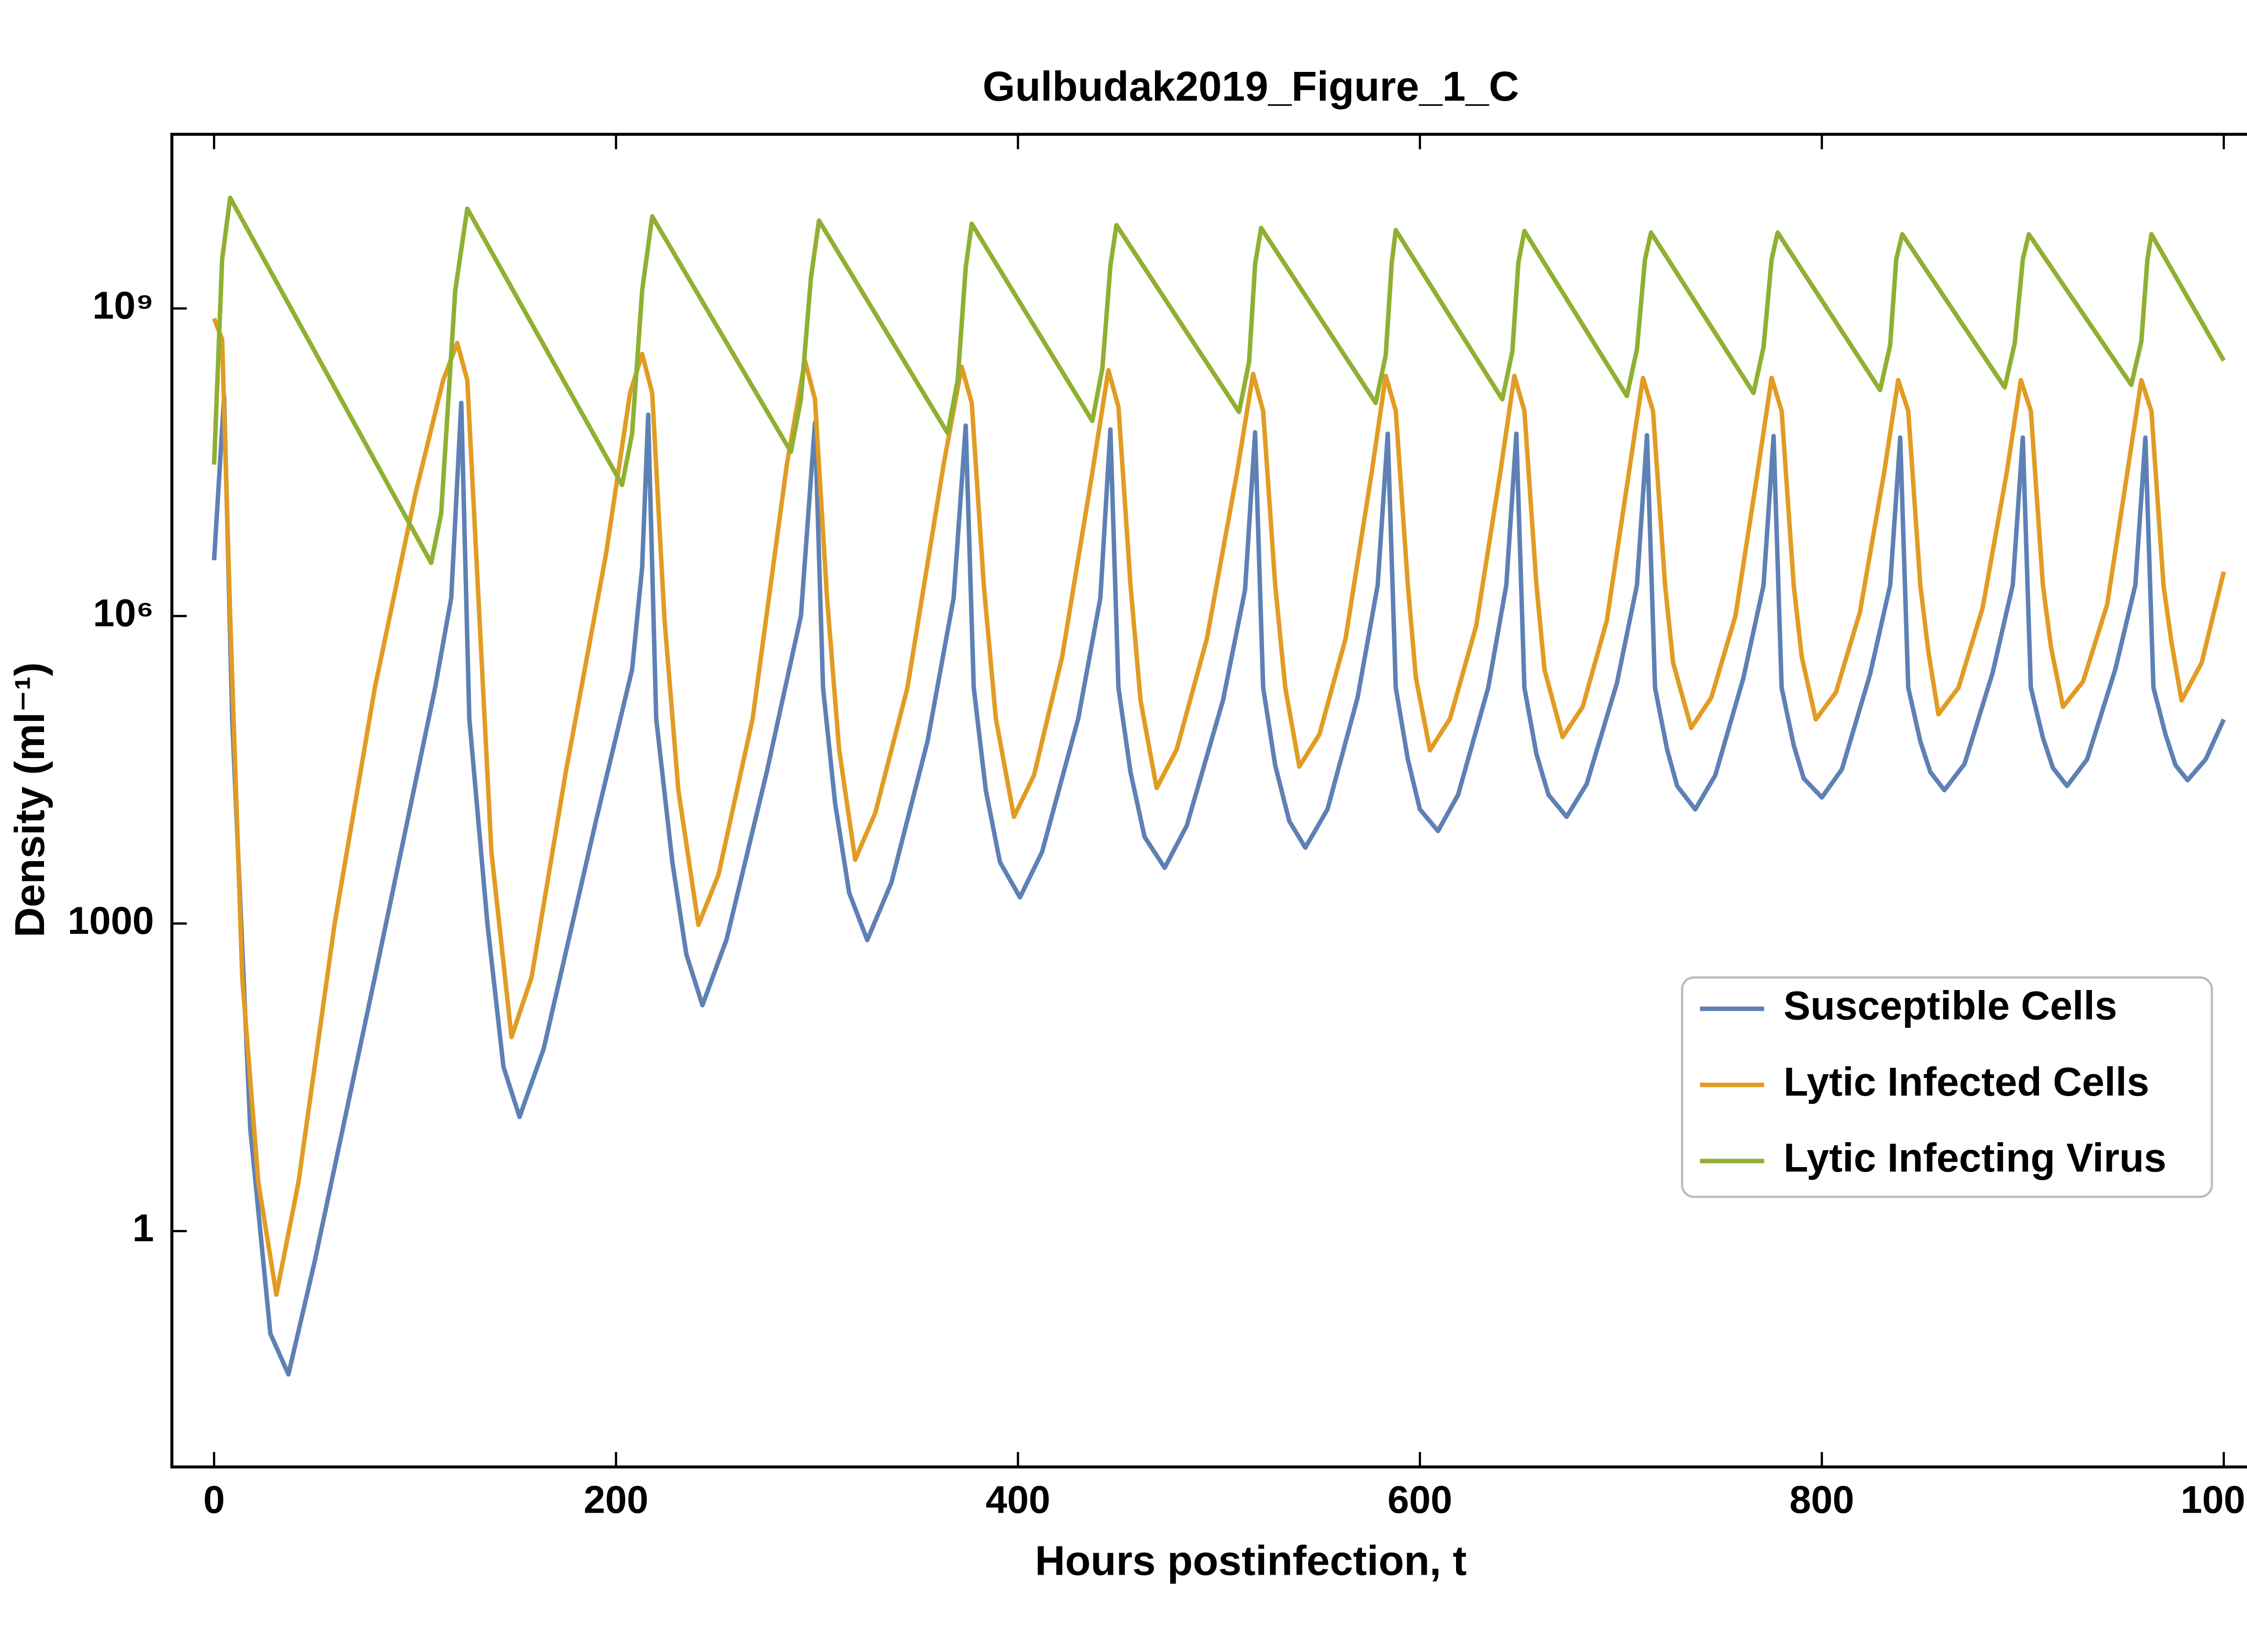 This screenshot has height=1652, width=2247. Describe the element at coordinates (1822, 1500) in the screenshot. I see `x-tick-label: 800` at that location.